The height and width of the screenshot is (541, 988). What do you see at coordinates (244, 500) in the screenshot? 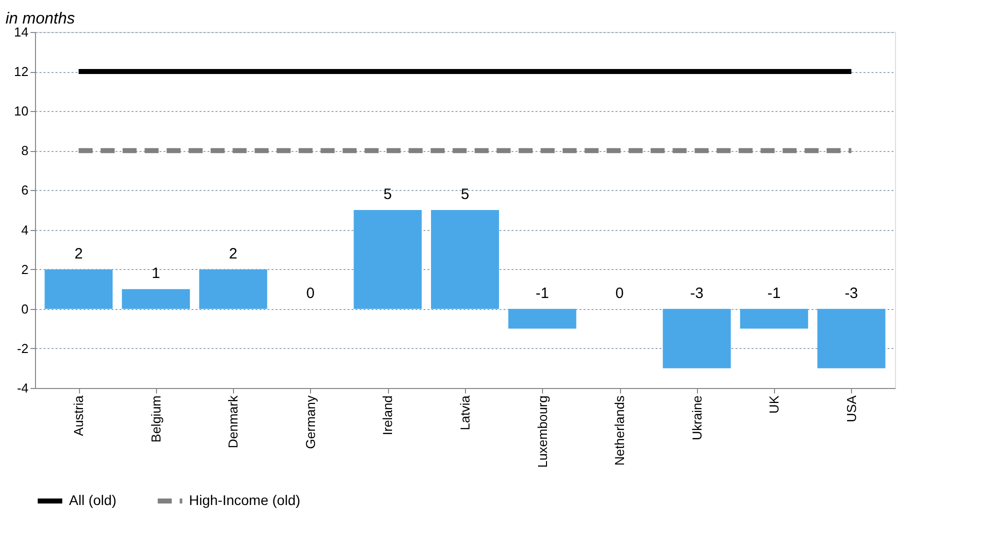
I see `legend-label: High-Income (old)` at bounding box center [244, 500].